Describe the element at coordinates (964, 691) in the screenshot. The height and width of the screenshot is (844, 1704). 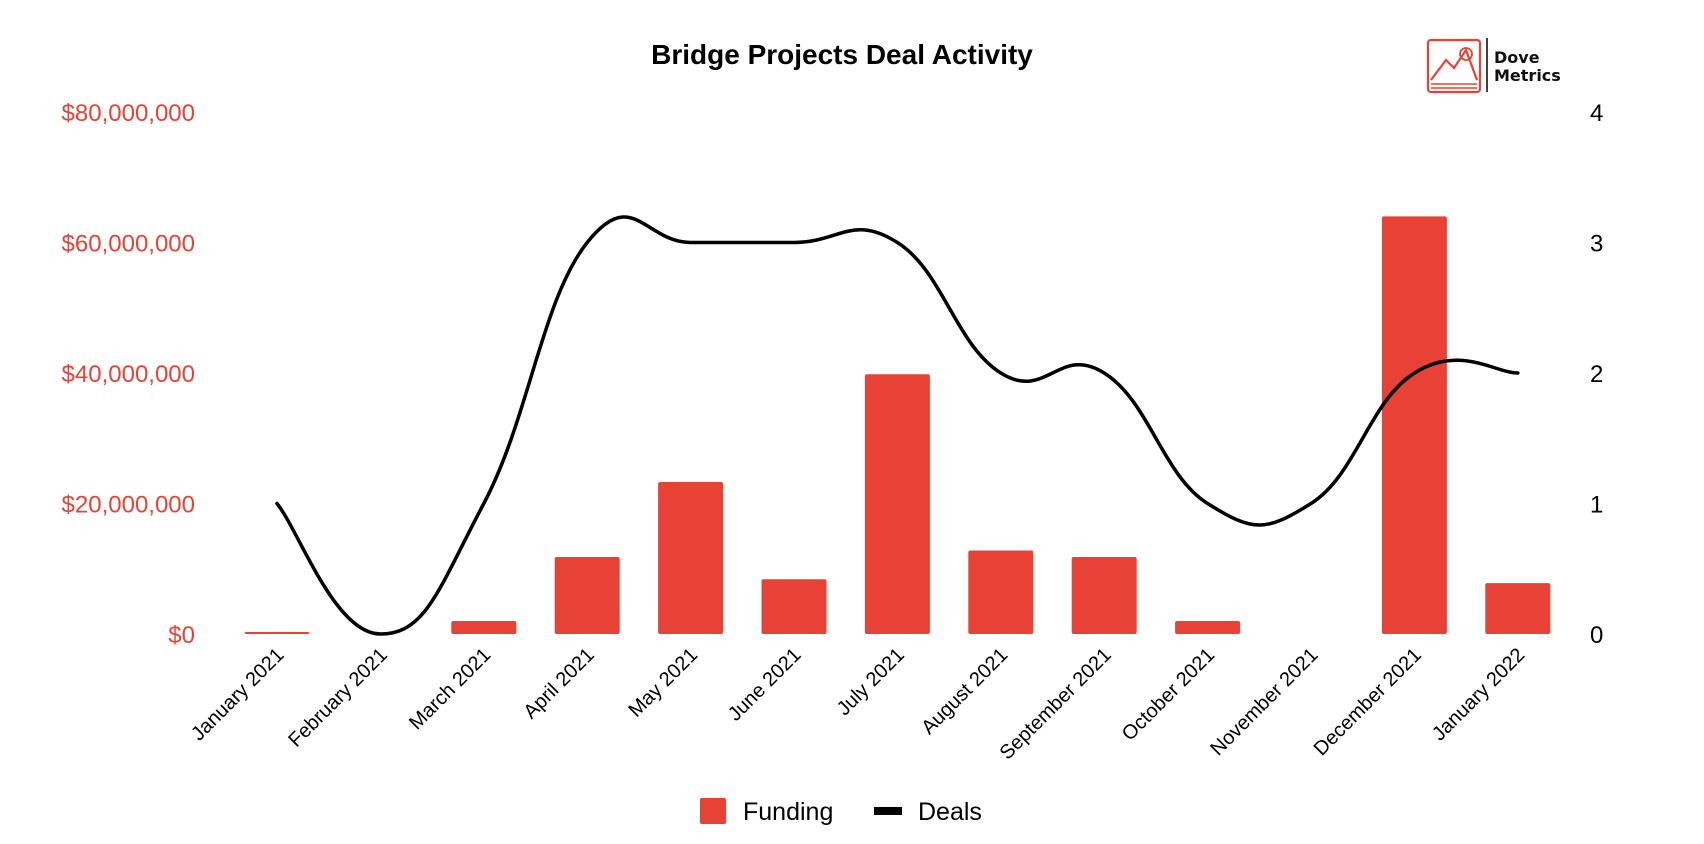
I see `x-tick-label: August 2021` at that location.